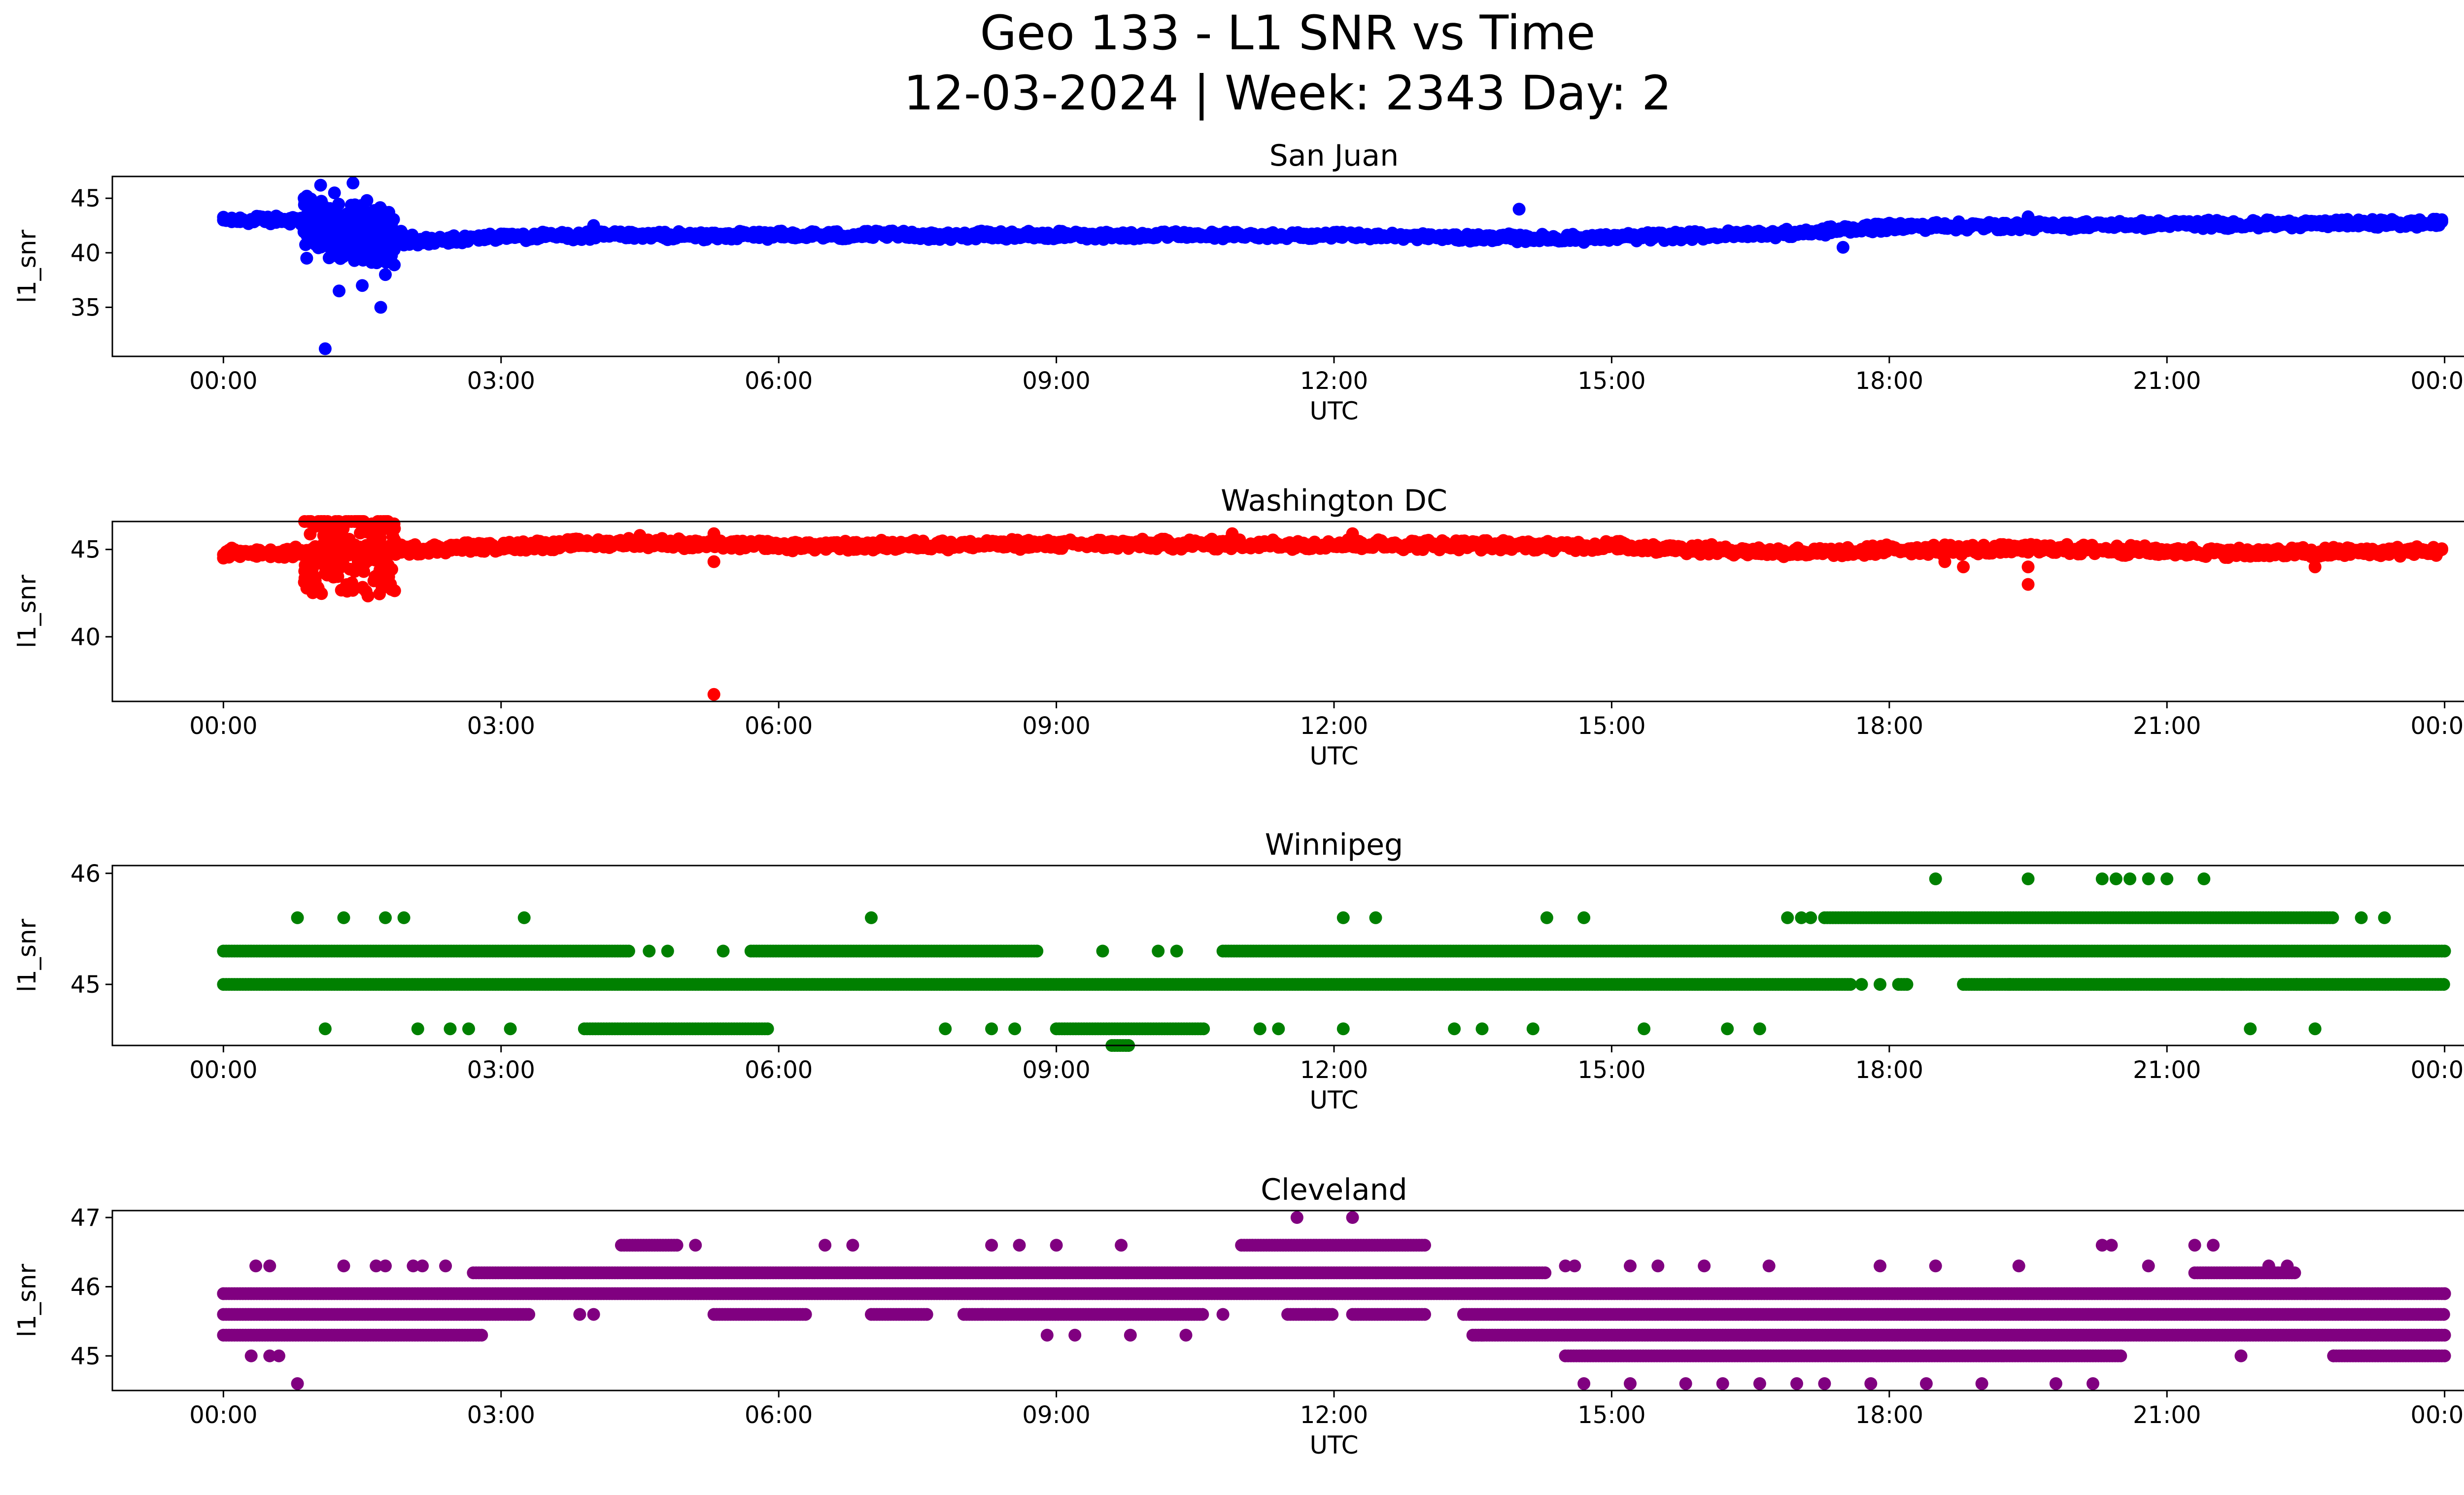 The width and height of the screenshot is (2464, 1495). Describe the element at coordinates (1334, 156) in the screenshot. I see `subplot-title: San Juan` at that location.